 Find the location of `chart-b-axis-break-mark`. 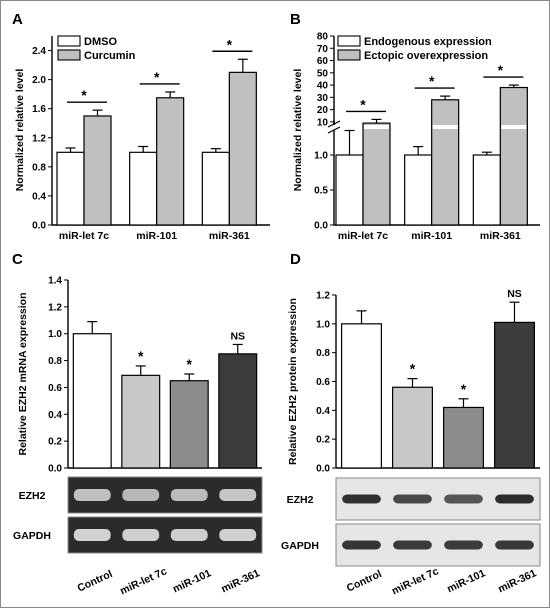

chart-b-axis-break-mark is located at coordinates (334, 124).